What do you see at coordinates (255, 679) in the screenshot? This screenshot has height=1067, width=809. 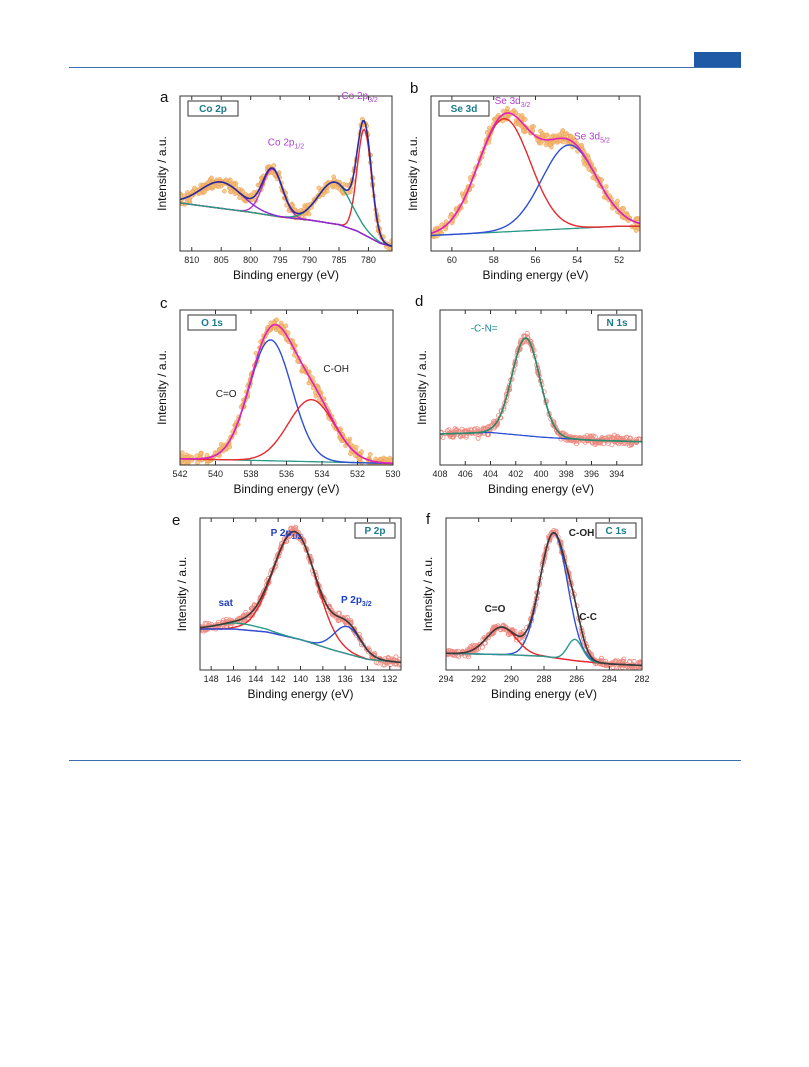 I see `x-tick-label: 144` at bounding box center [255, 679].